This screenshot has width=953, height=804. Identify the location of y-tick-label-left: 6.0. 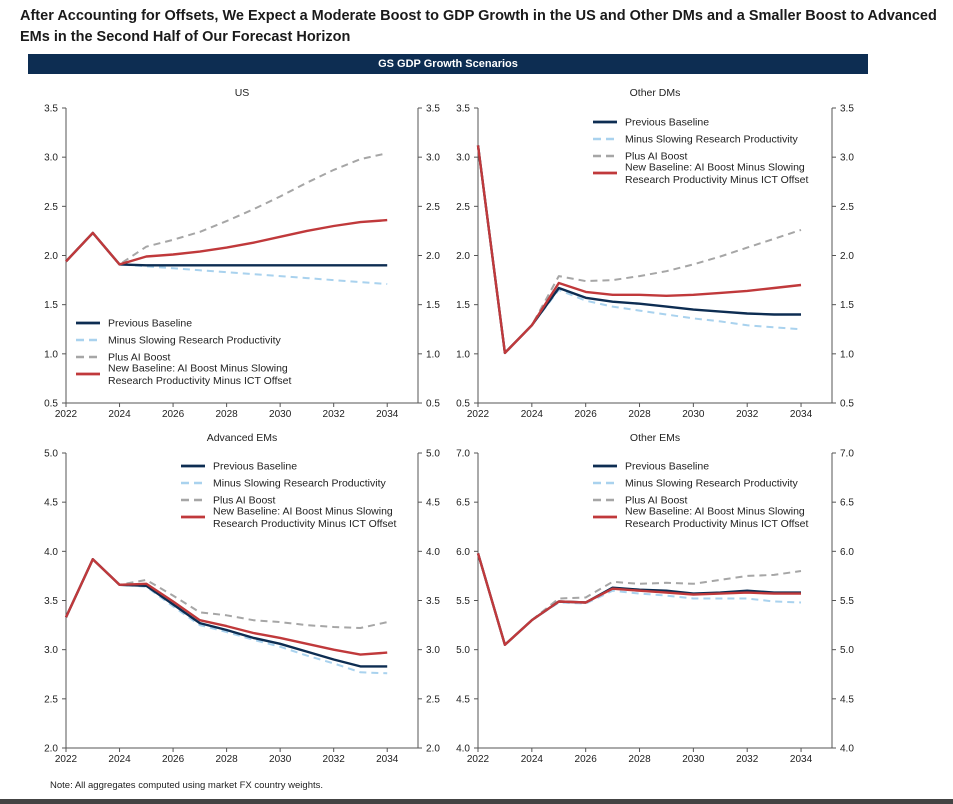
(463, 552).